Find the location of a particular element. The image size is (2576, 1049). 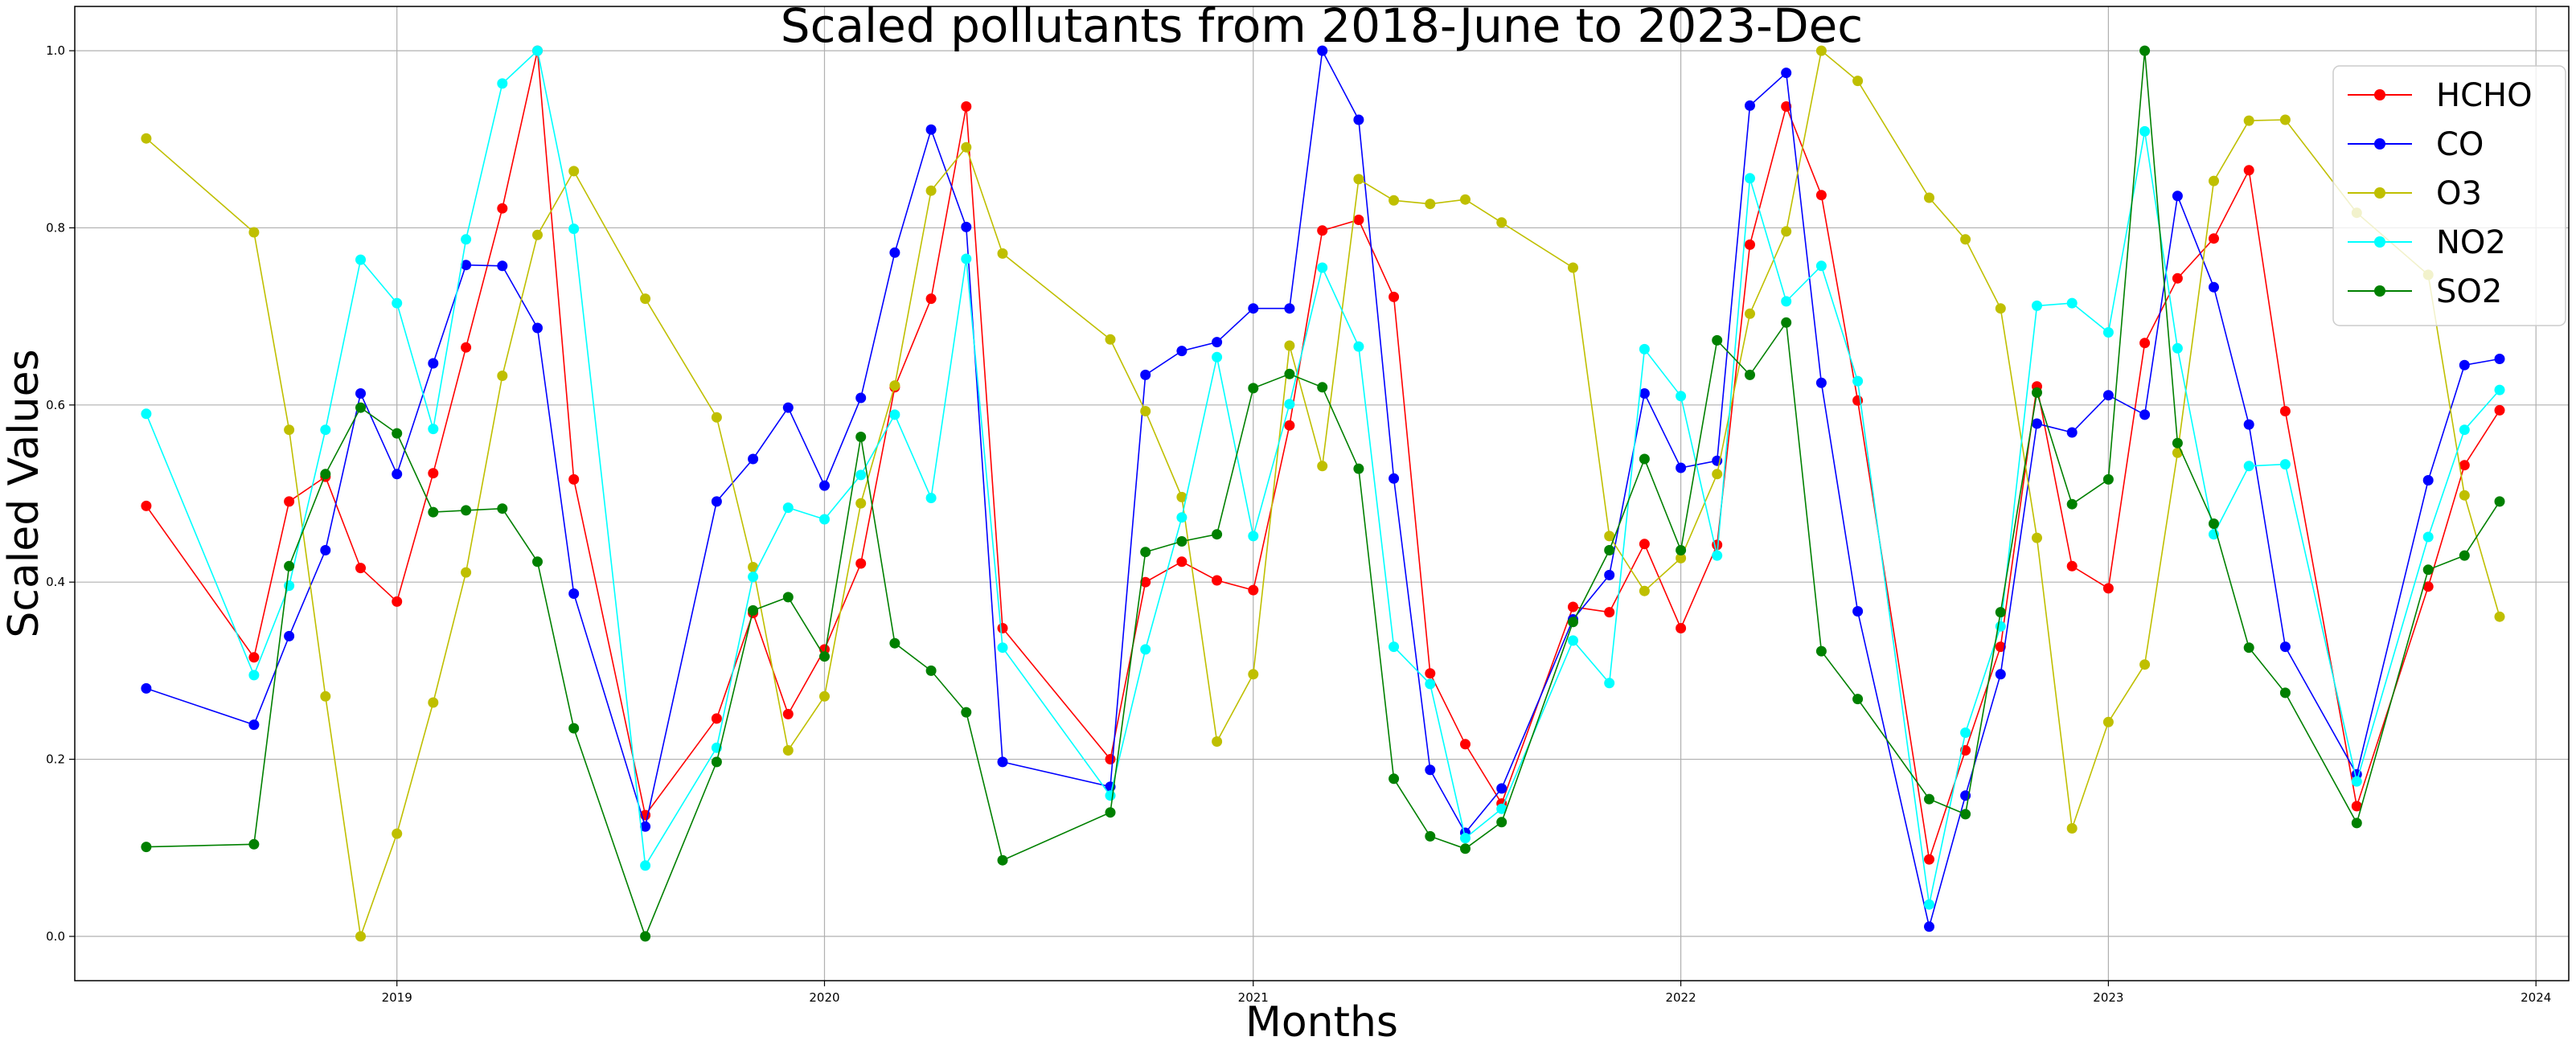

legend-item-o3: O3 is located at coordinates (2415, 193).